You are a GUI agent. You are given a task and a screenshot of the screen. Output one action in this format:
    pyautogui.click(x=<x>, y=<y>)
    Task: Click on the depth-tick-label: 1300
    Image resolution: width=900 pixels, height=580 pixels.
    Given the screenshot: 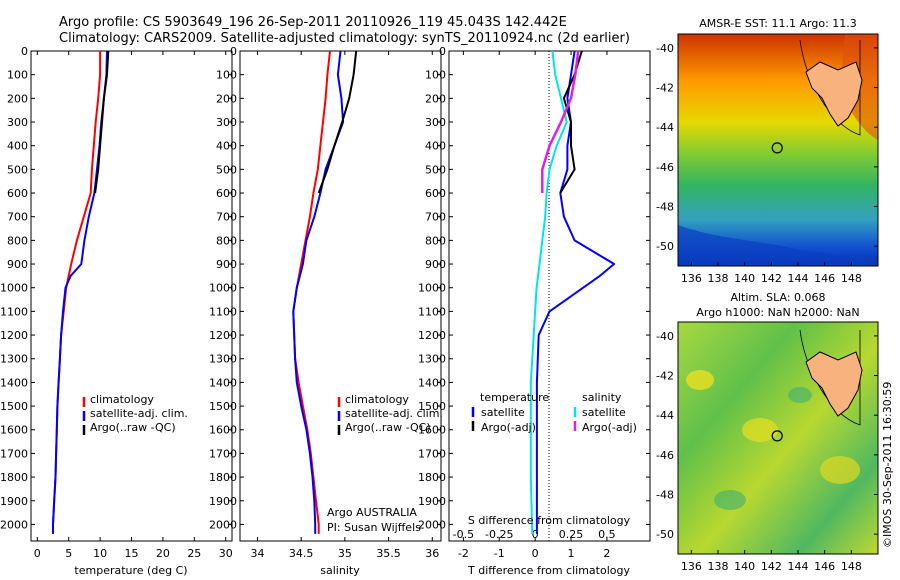 What is the action you would take?
    pyautogui.click(x=432, y=359)
    